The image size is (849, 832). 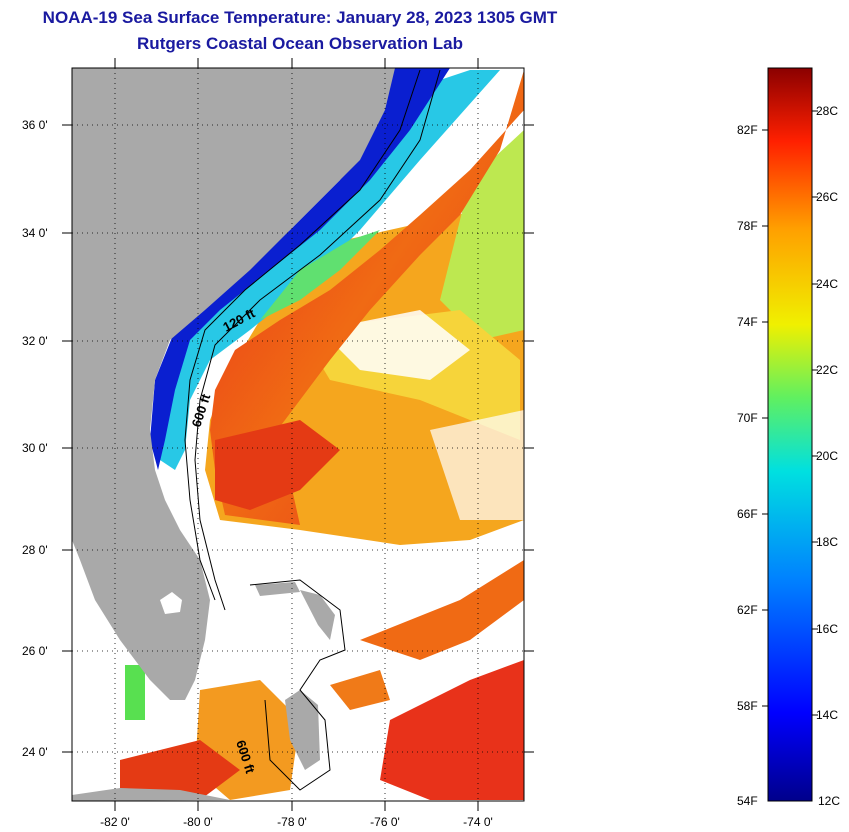 I want to click on bahamas-grand, so click(x=277, y=589).